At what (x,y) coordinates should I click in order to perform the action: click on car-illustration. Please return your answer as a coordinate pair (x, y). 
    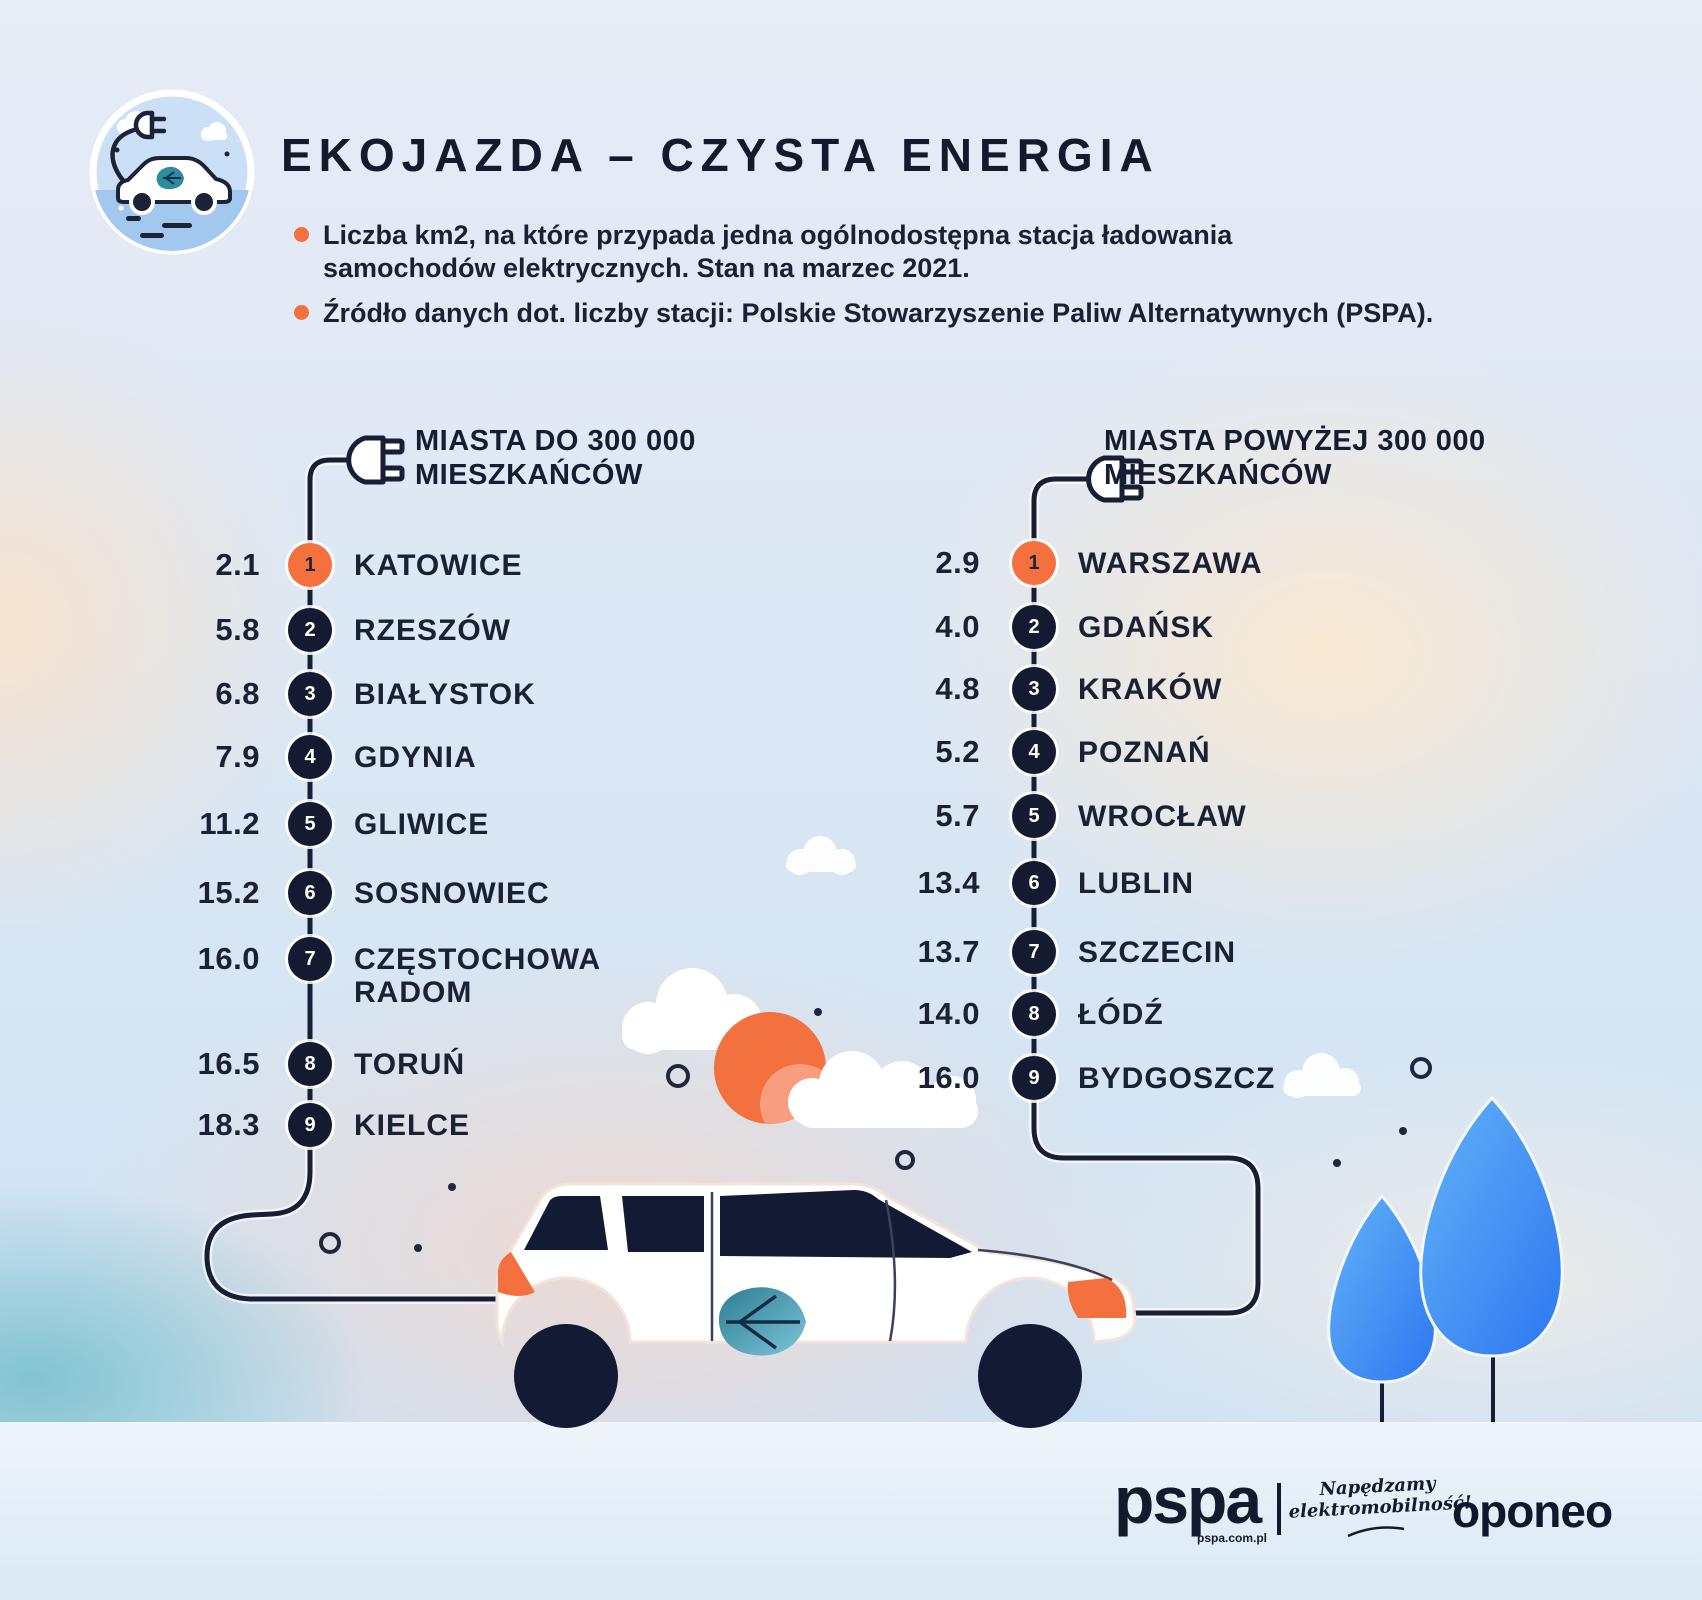
    Looking at the image, I should click on (816, 1305).